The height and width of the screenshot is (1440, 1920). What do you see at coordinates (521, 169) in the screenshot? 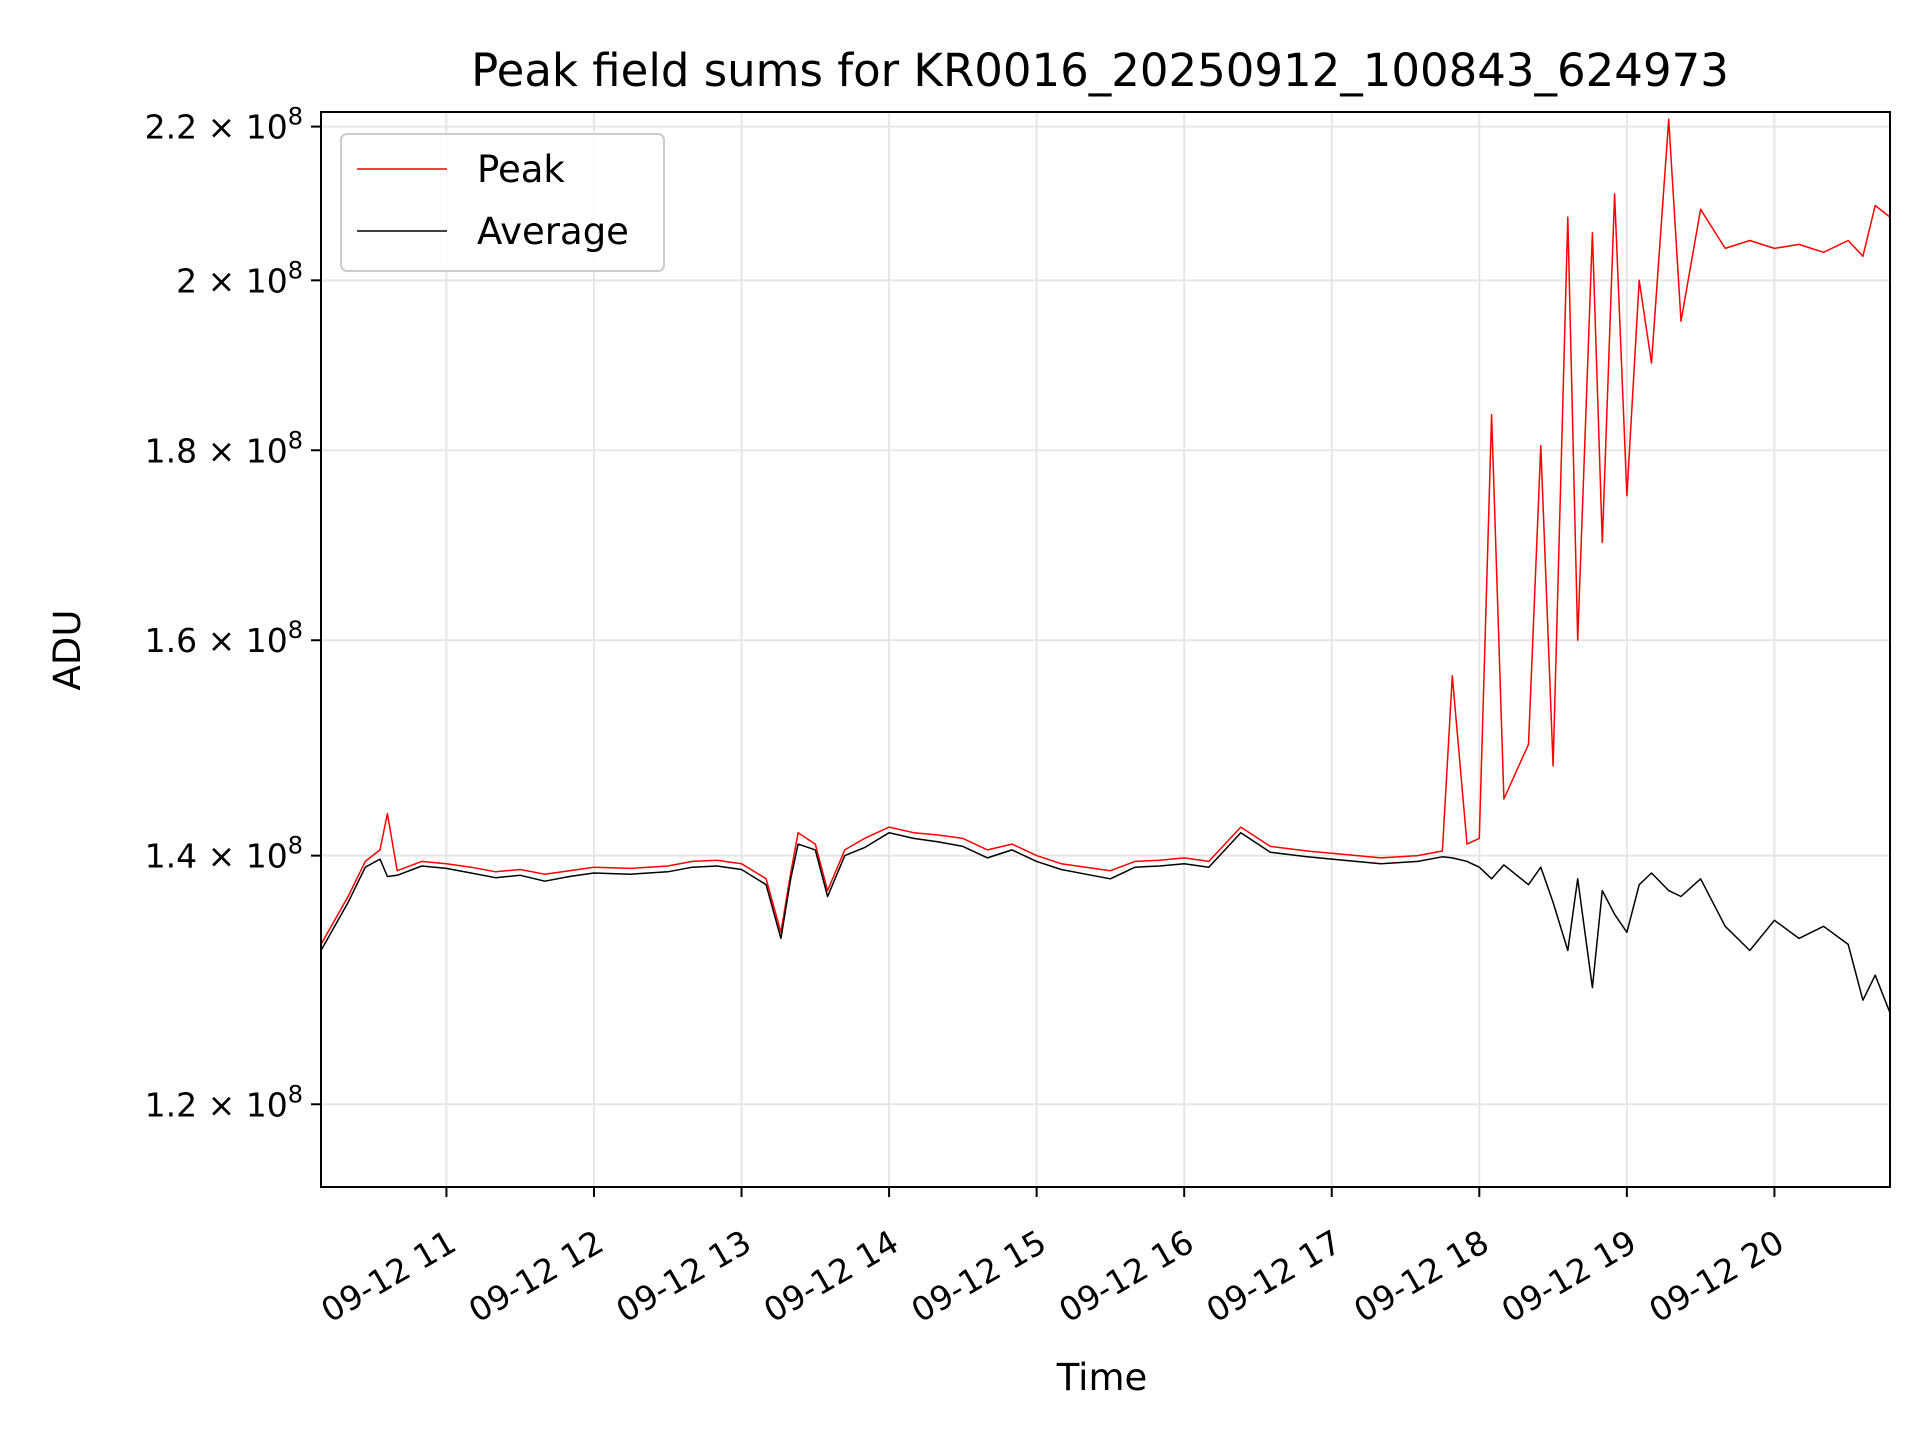
I see `legend-peak-label: Peak` at bounding box center [521, 169].